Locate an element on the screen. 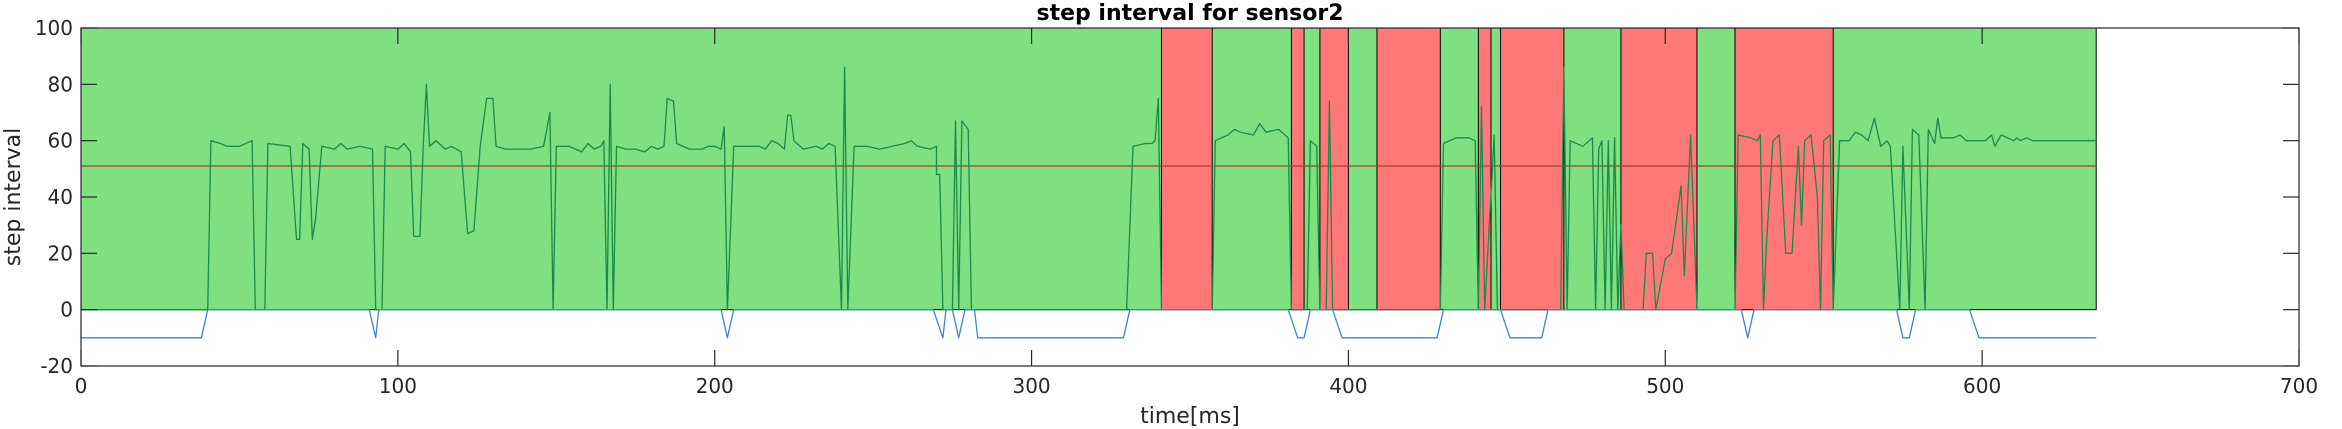 The image size is (2342, 429). y-axis-label: step interval is located at coordinates (13, 197).